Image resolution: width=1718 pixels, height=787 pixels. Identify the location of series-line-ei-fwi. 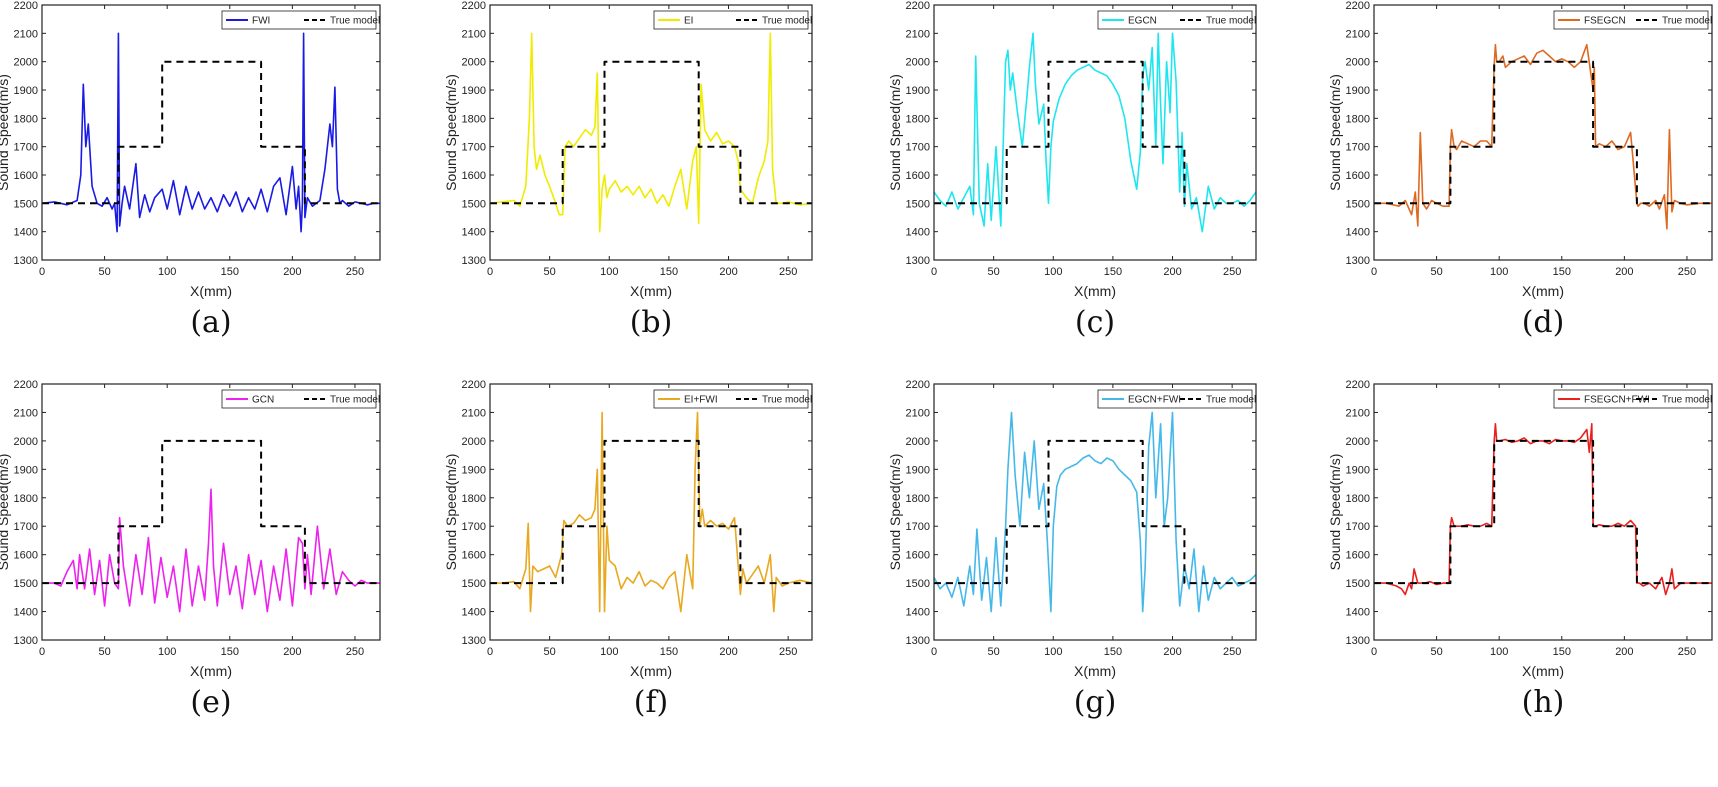
(651, 512).